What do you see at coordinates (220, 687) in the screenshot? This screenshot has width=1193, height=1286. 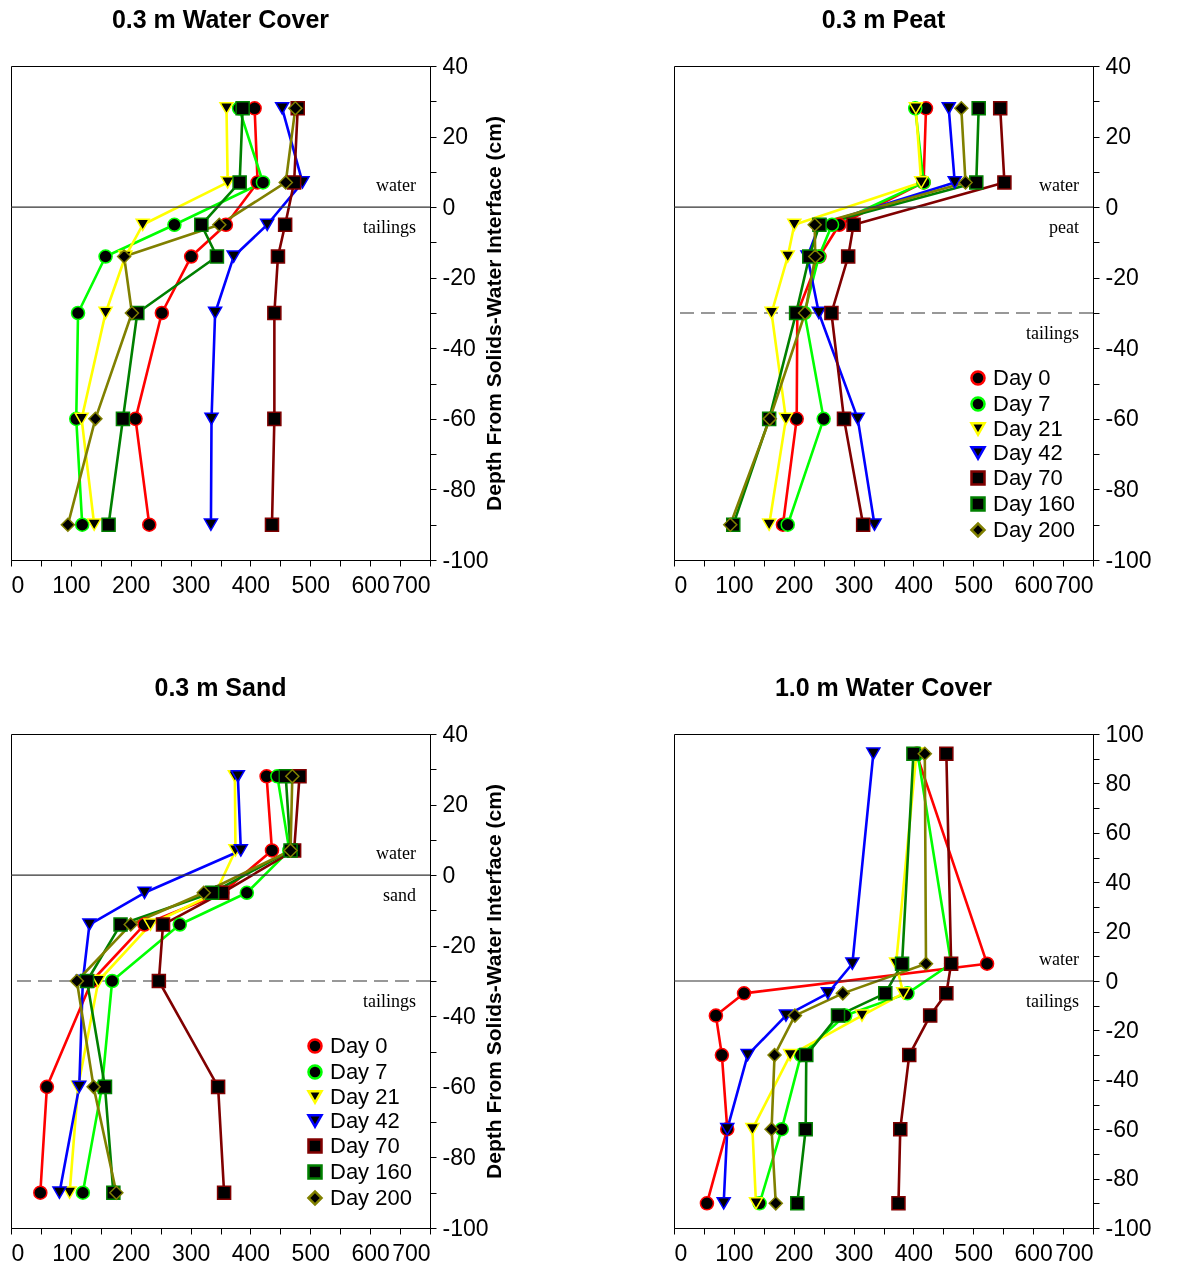 I see `chart-title: 0.3 m Sand` at bounding box center [220, 687].